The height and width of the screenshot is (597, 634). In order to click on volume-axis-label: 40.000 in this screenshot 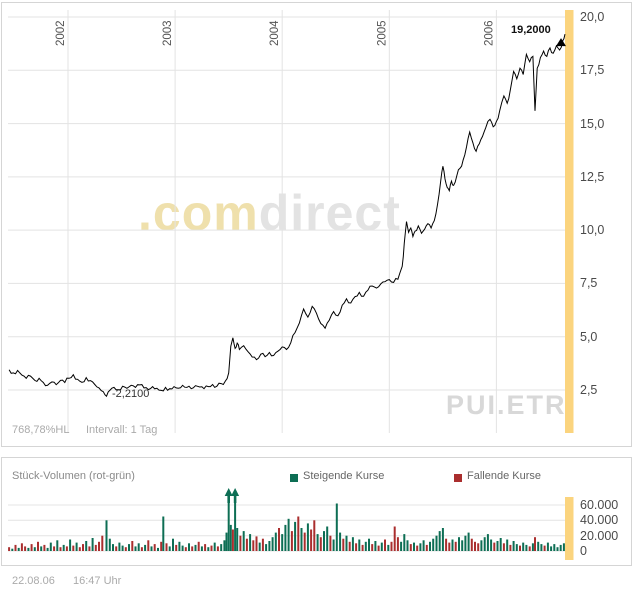, I will do `click(599, 520)`.